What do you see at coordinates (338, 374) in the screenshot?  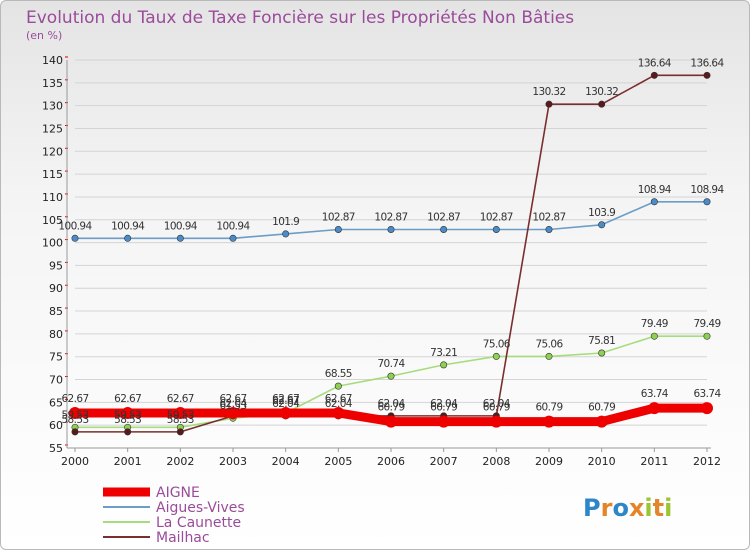 I see `data-label: 68.55` at bounding box center [338, 374].